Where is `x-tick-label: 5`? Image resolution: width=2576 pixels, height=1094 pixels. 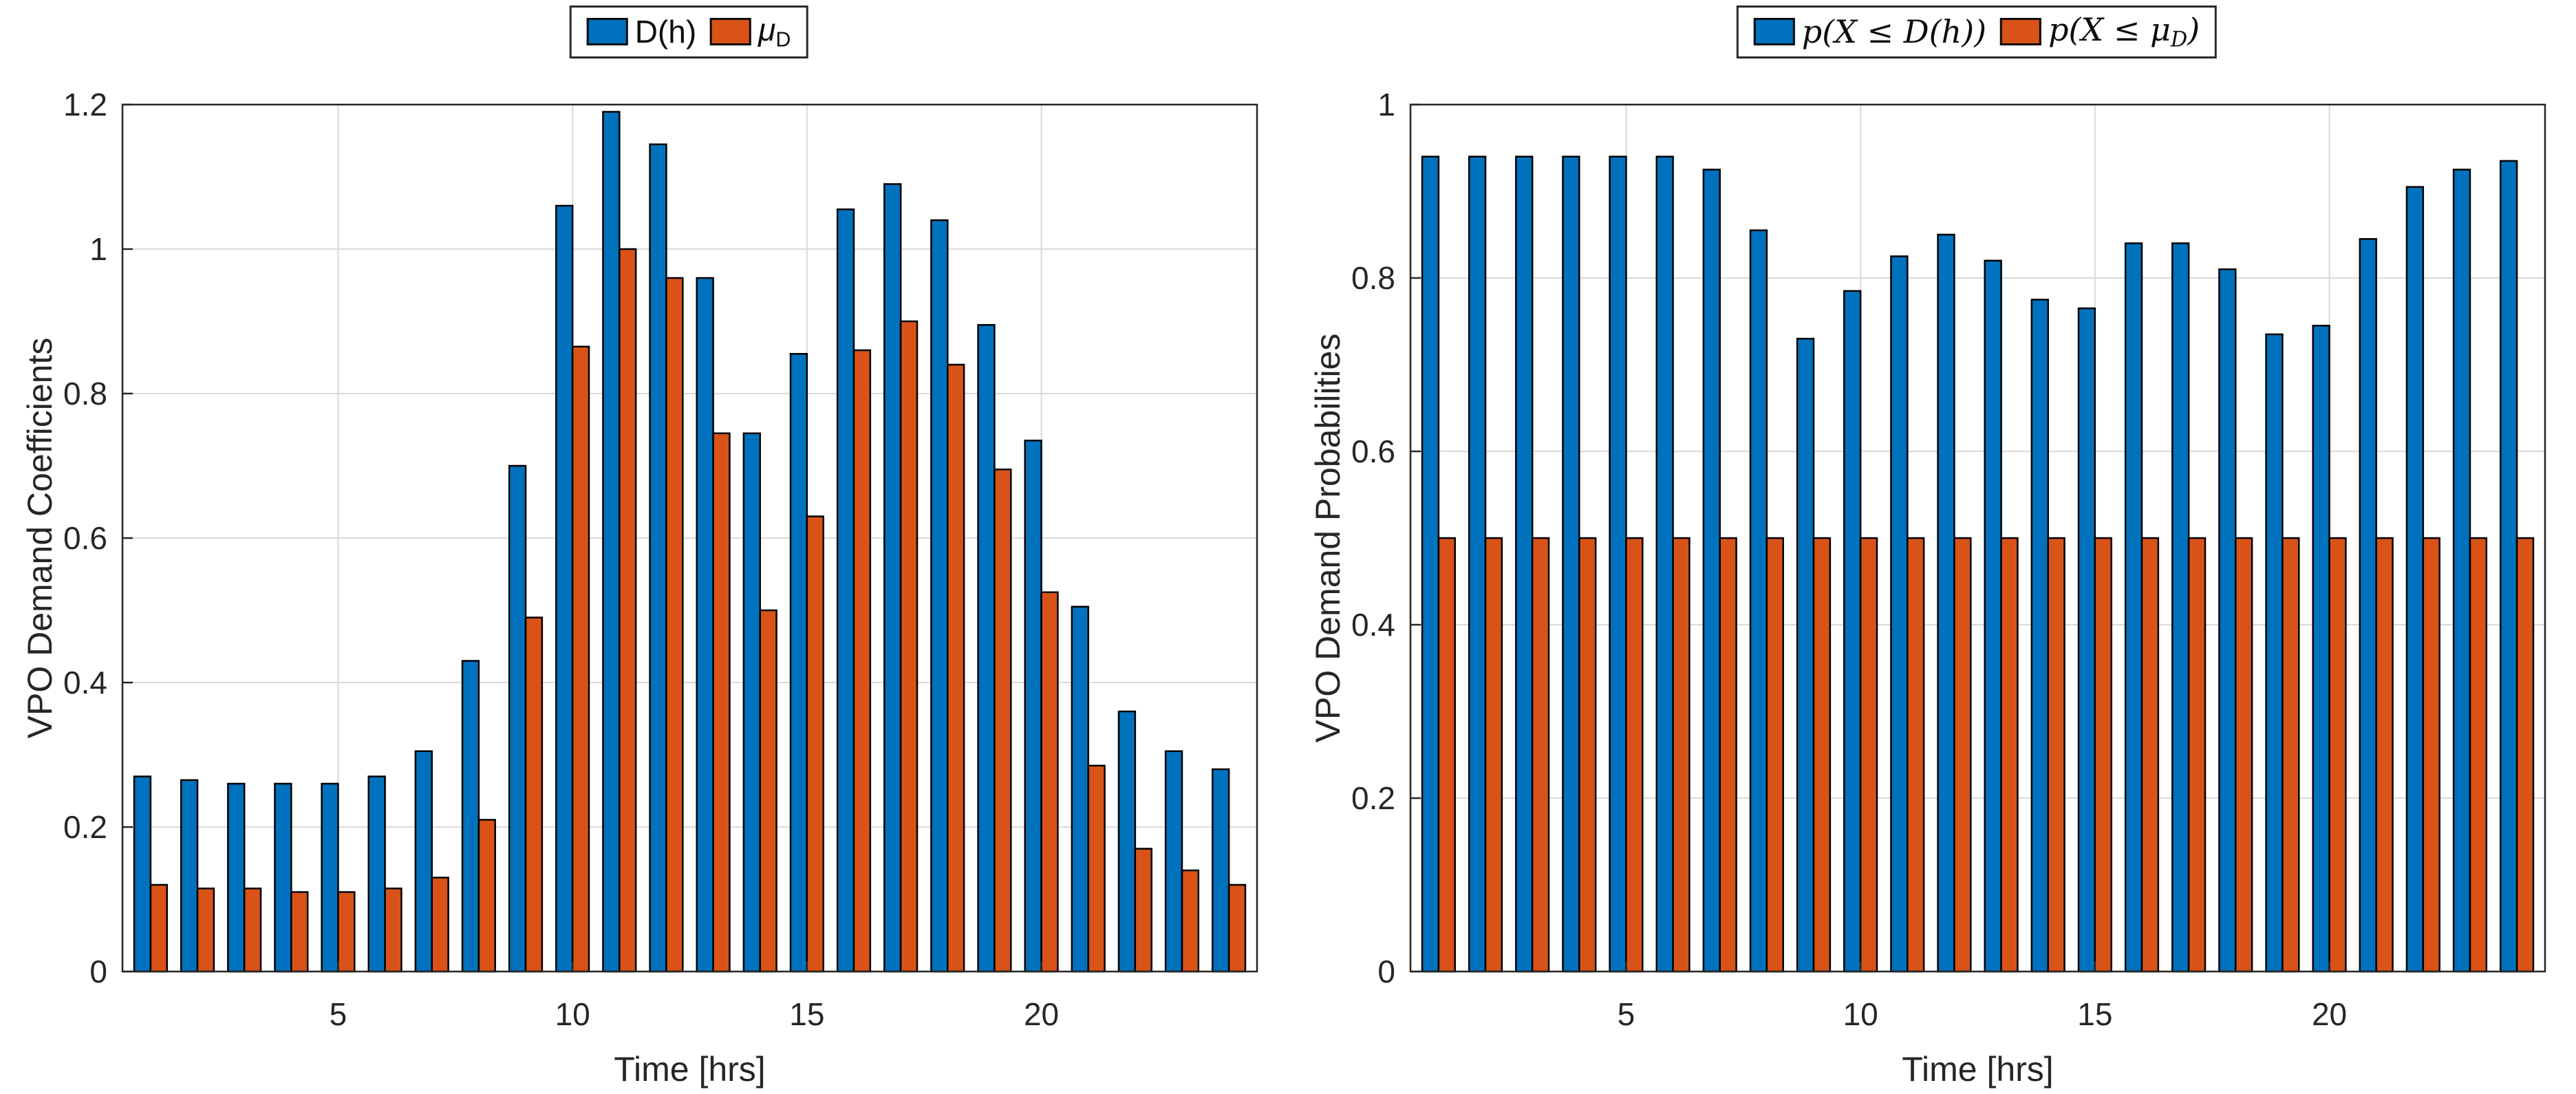
x-tick-label: 5 is located at coordinates (1627, 1014).